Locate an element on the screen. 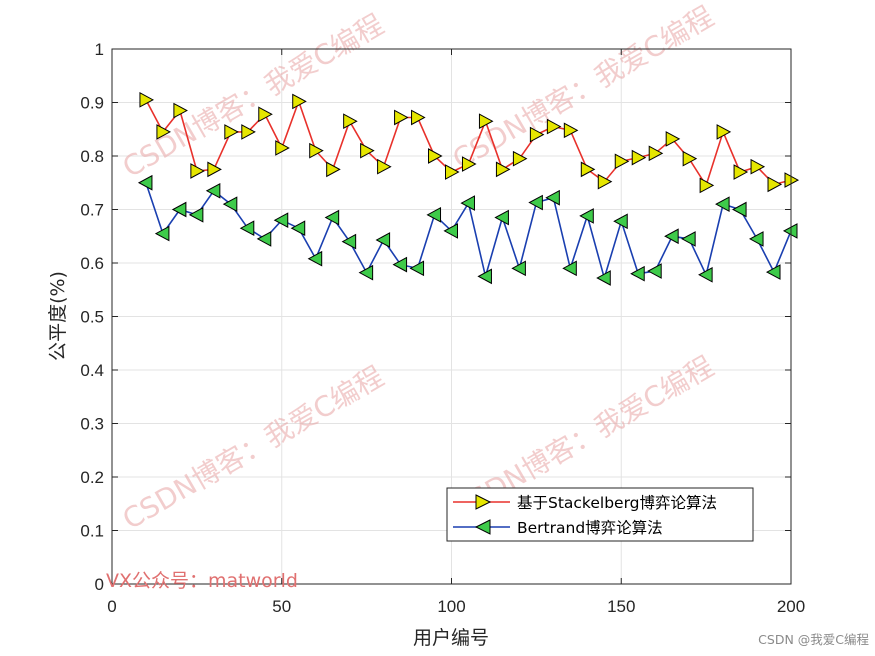  legend-marker-bertrand is located at coordinates (482, 527).